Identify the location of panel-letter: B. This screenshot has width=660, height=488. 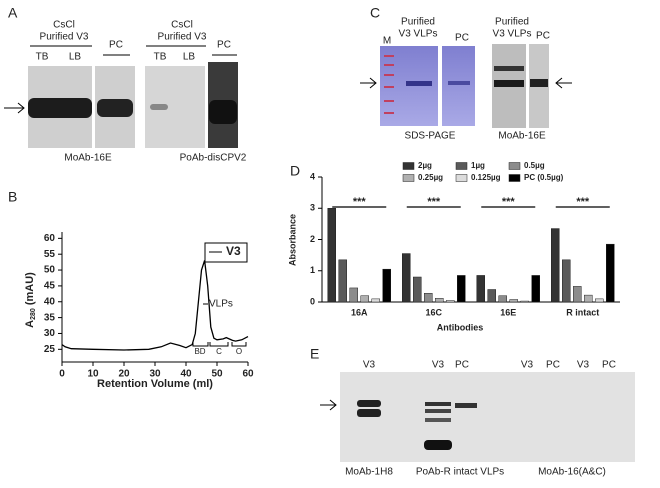
(12, 197).